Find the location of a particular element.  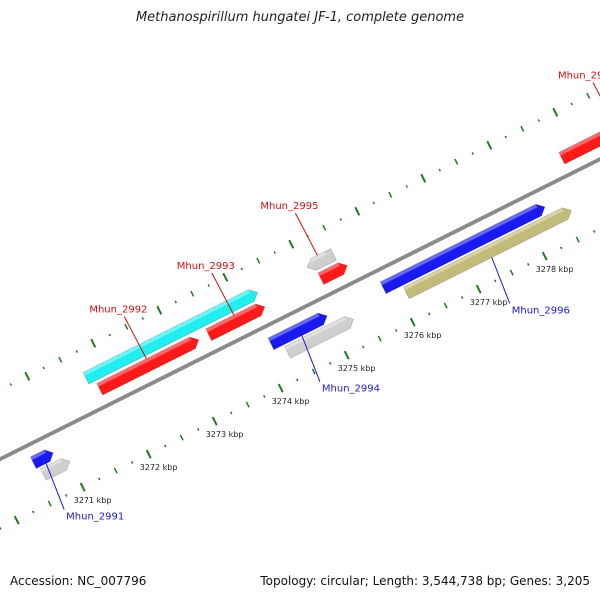

mhun_2997-gene is located at coordinates (579, 130).